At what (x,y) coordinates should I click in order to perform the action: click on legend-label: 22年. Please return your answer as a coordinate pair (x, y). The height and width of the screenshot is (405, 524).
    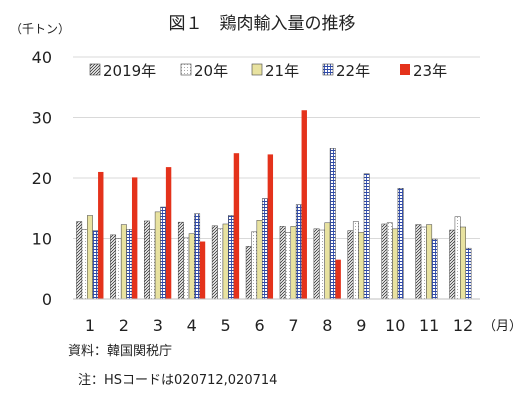
    Looking at the image, I should click on (353, 71).